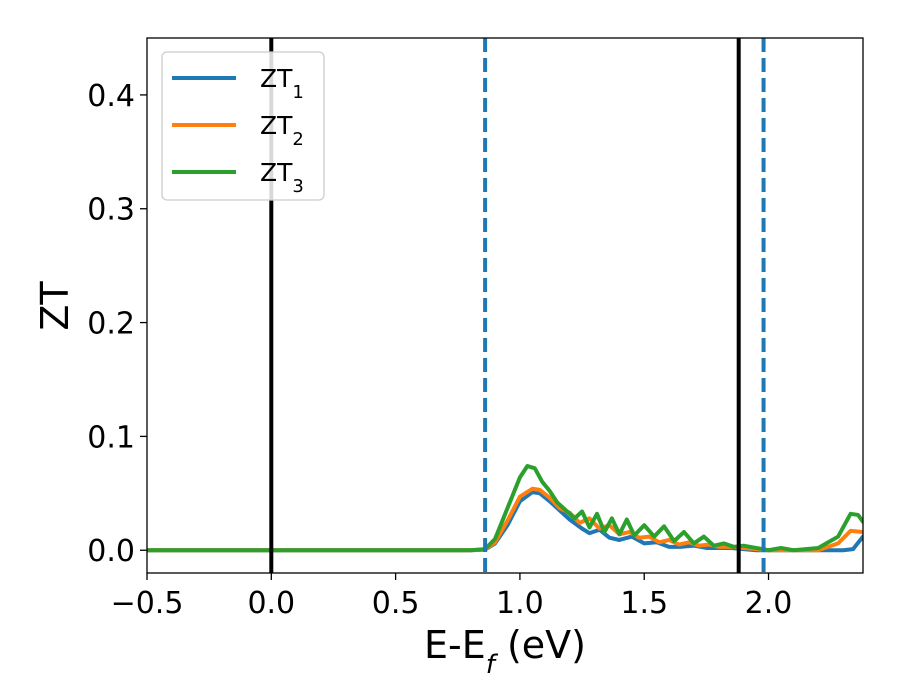 This screenshot has height=700, width=900. What do you see at coordinates (455, 645) in the screenshot?
I see `x-axis-label-main: E-E` at bounding box center [455, 645].